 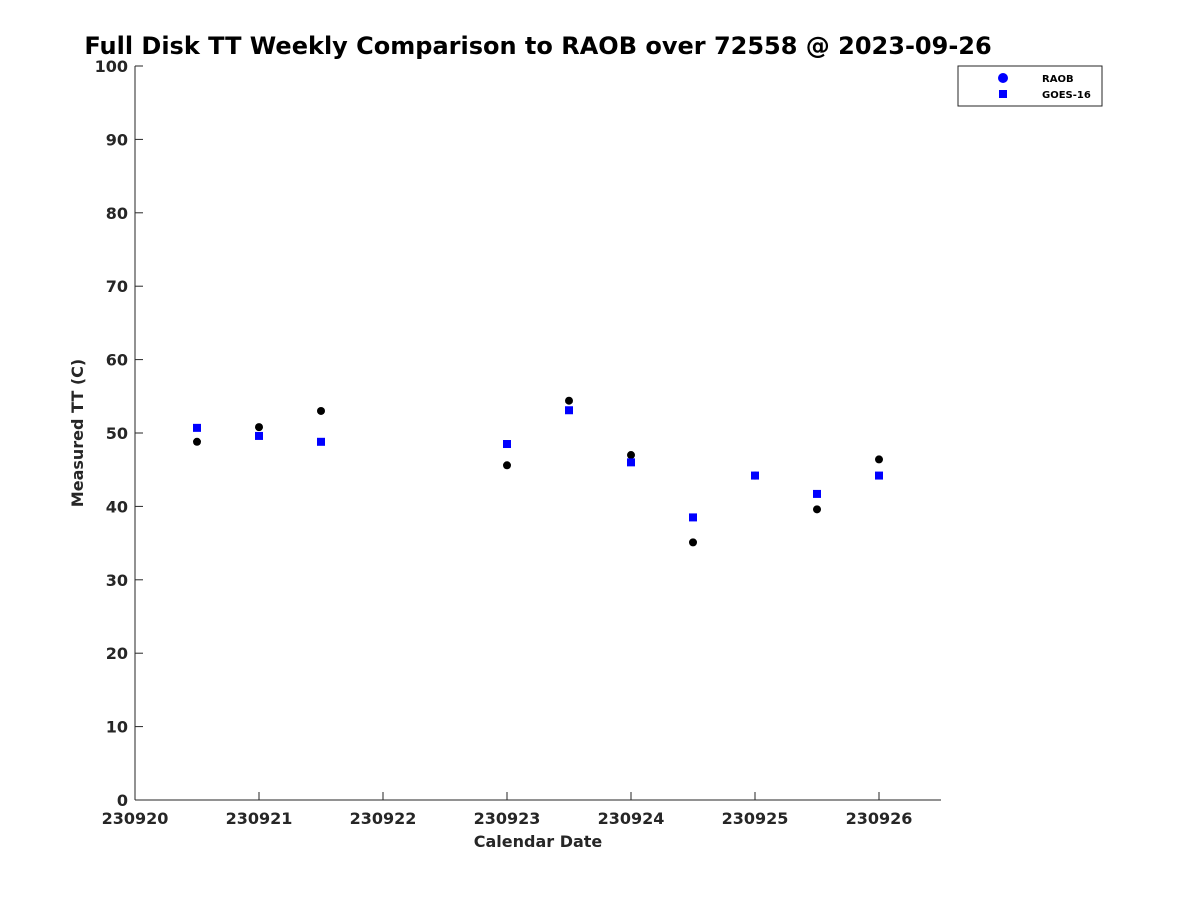 What do you see at coordinates (538, 841) in the screenshot?
I see `x-axis-label: Calendar Date` at bounding box center [538, 841].